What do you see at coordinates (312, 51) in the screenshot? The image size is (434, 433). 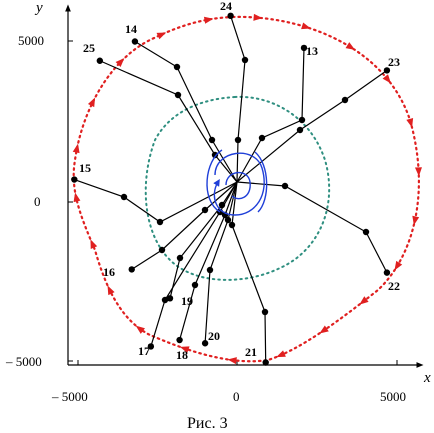 I see `node-label-13: 13` at bounding box center [312, 51].